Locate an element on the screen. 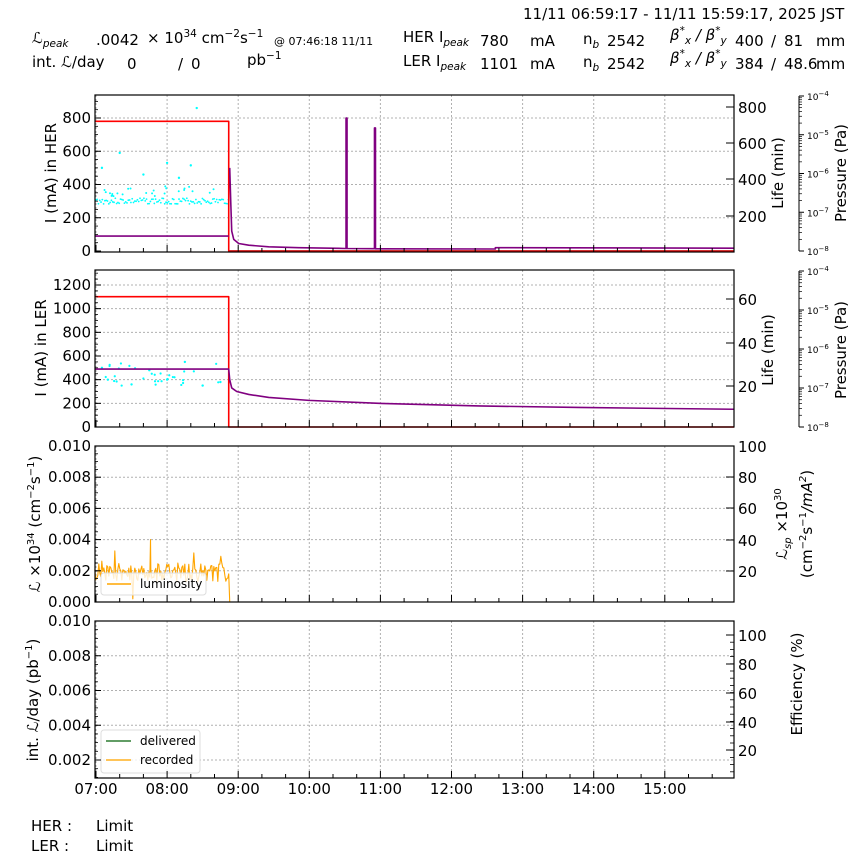  lum-symbol: ℒ is located at coordinates (35, 587).